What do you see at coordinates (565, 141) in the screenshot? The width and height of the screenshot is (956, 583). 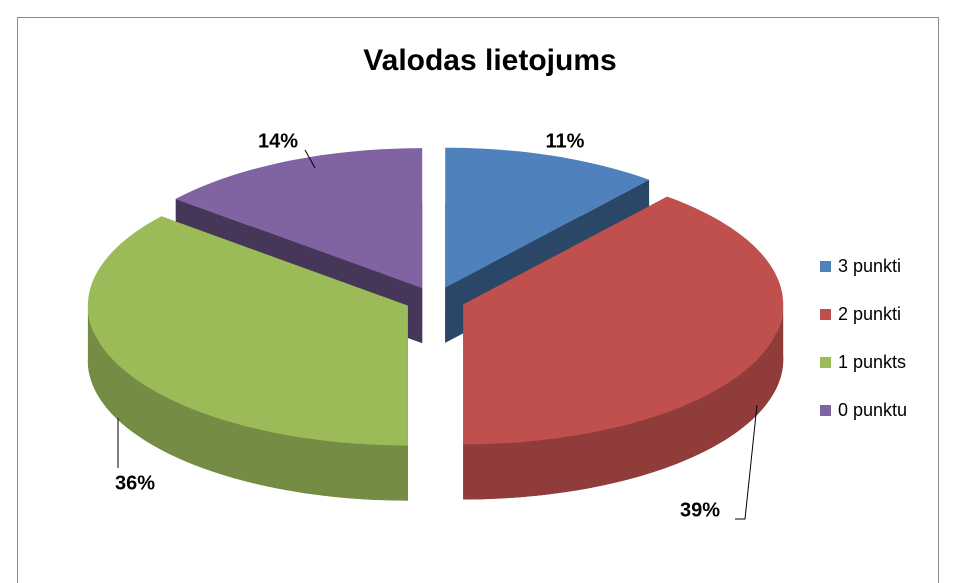 I see `data-label: 11%` at bounding box center [565, 141].